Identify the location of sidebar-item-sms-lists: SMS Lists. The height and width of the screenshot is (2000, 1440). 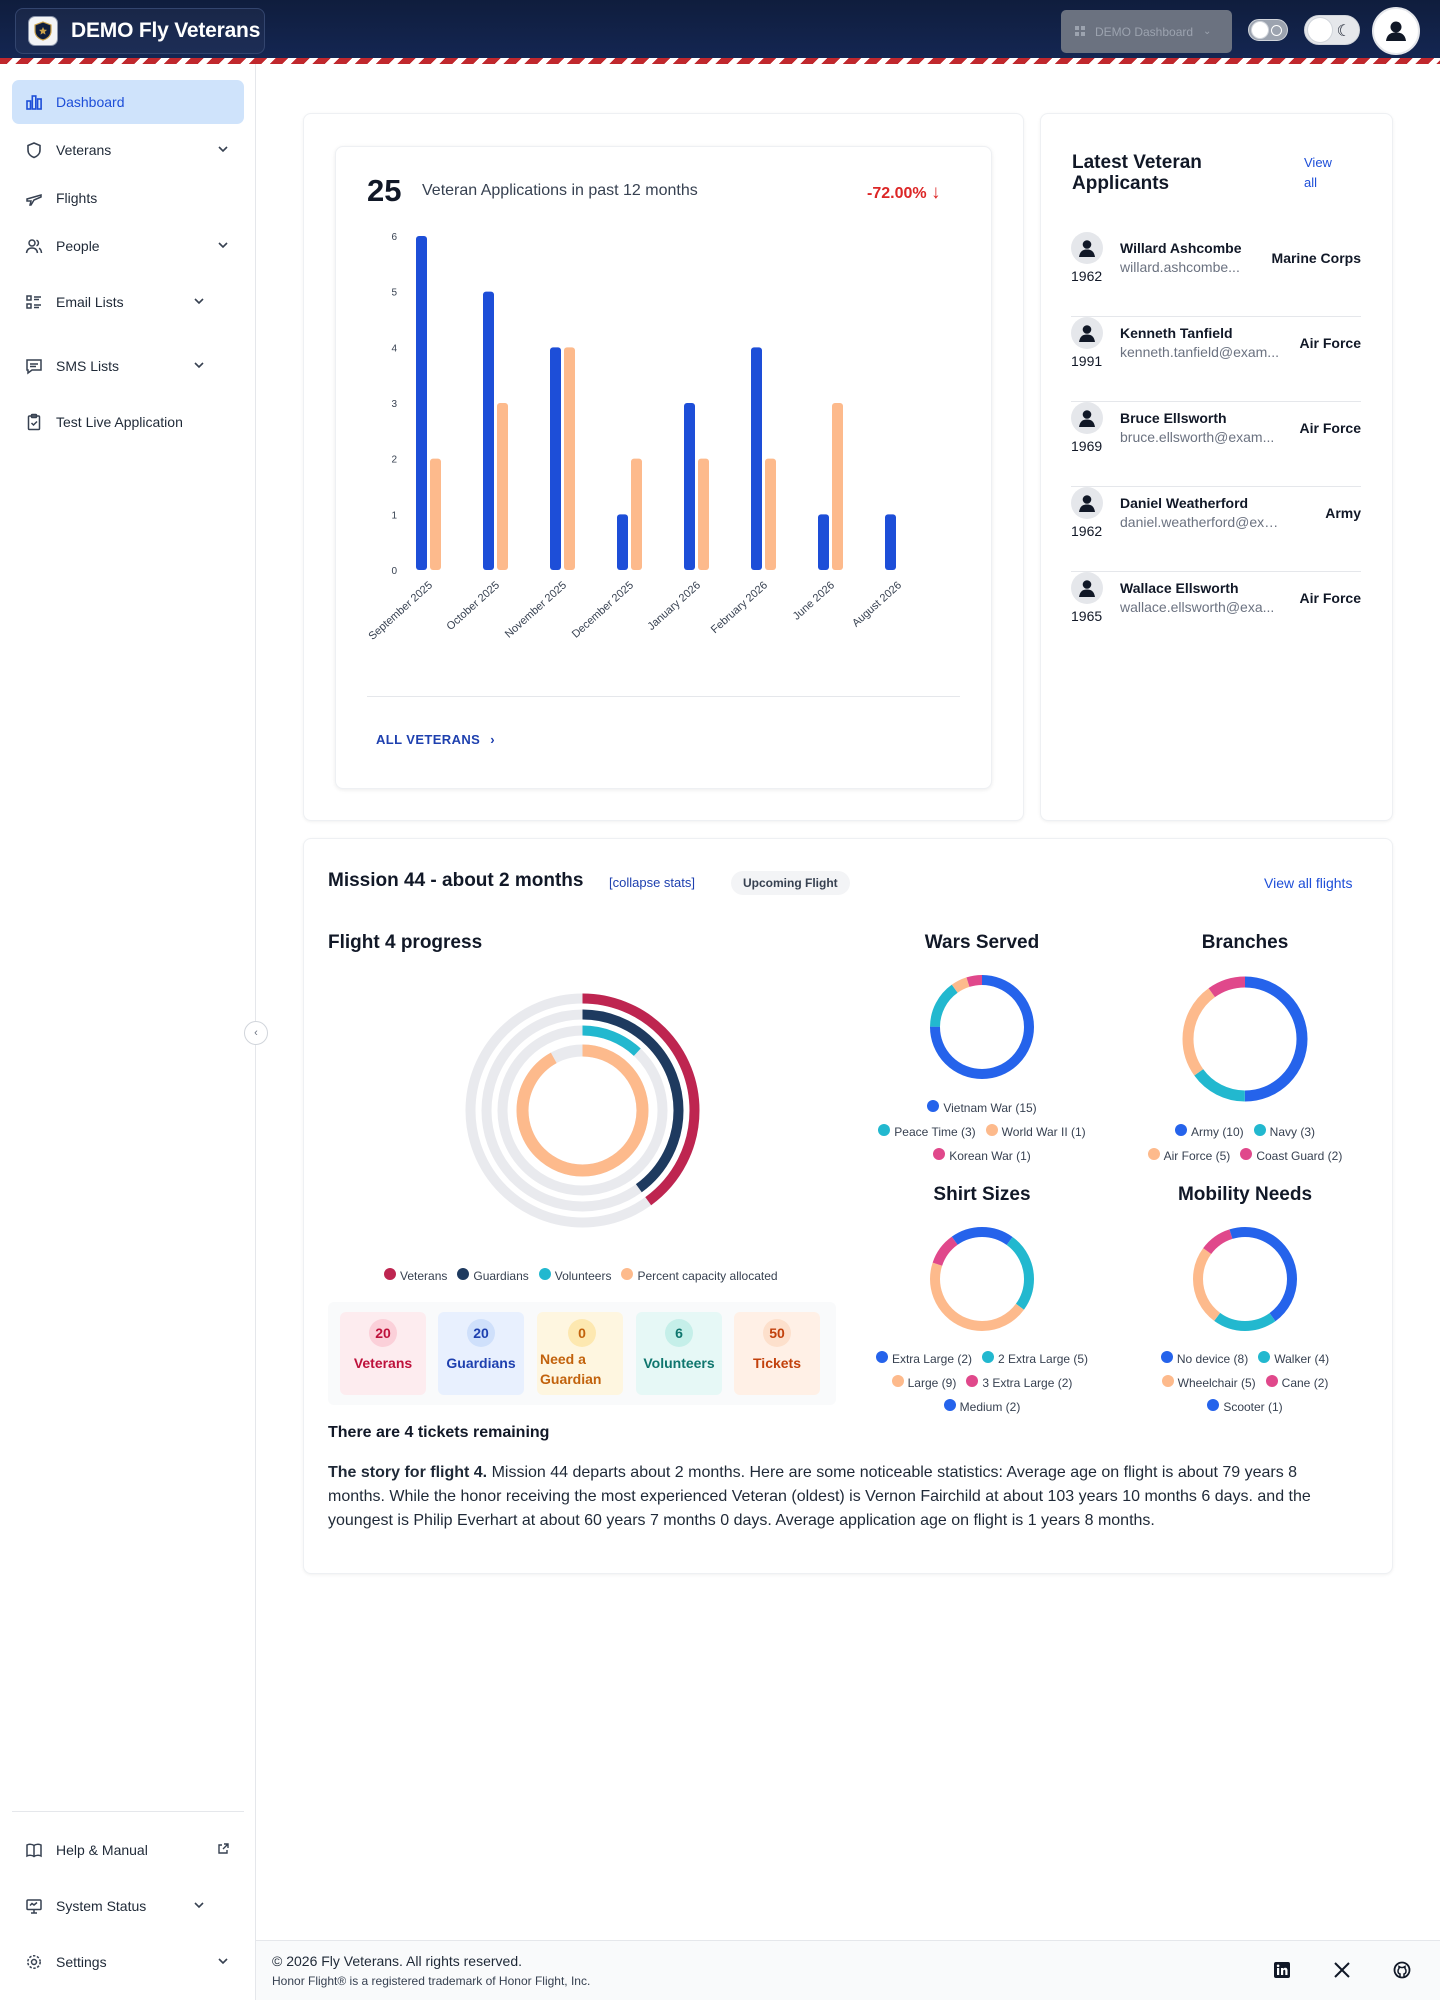
(116, 366).